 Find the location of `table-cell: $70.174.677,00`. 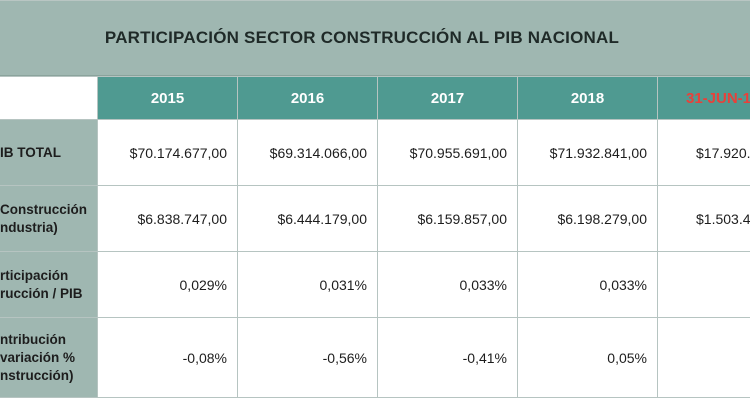

table-cell: $70.174.677,00 is located at coordinates (167, 152).